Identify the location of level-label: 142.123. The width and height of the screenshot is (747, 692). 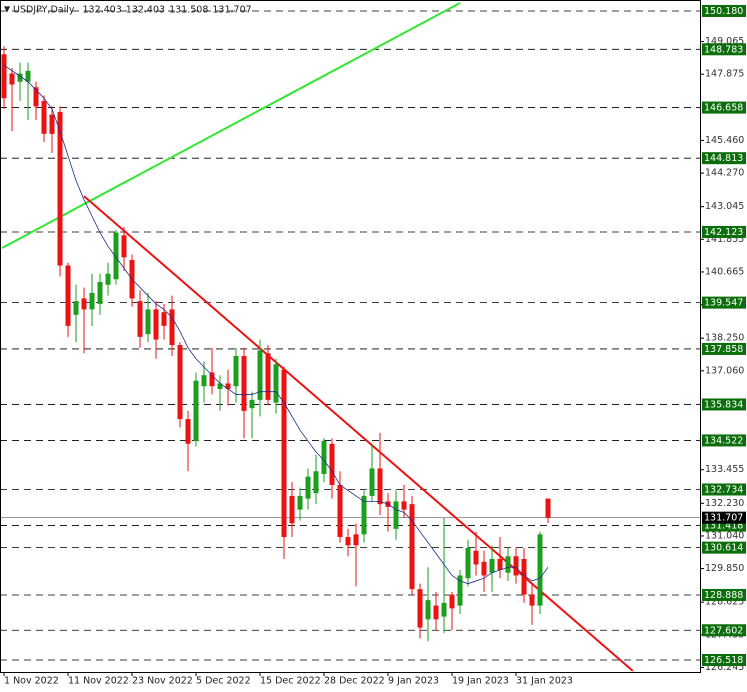
(723, 232).